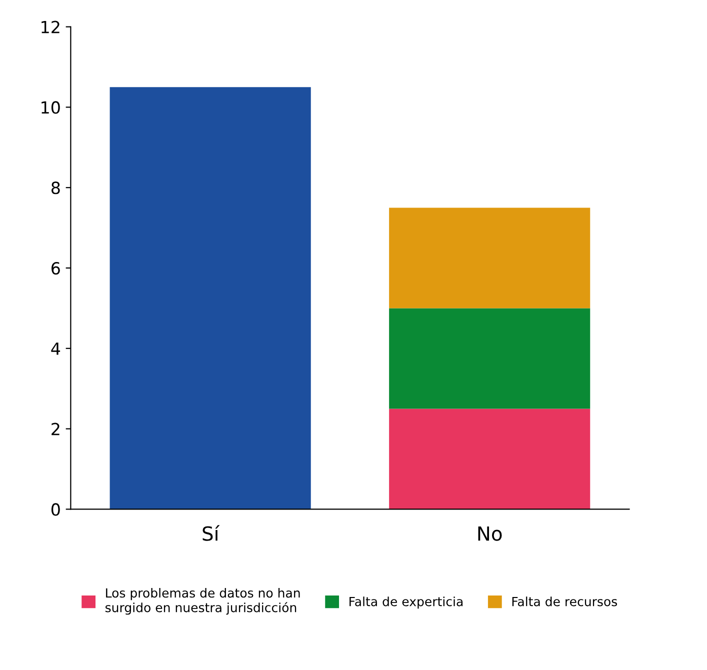 The image size is (707, 670). I want to click on y-tick-label: 8, so click(56, 188).